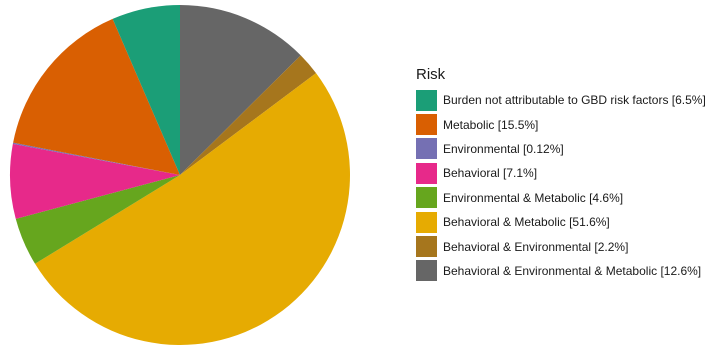  Describe the element at coordinates (490, 173) in the screenshot. I see `legend-label: Behavioral [7.1%]` at that location.